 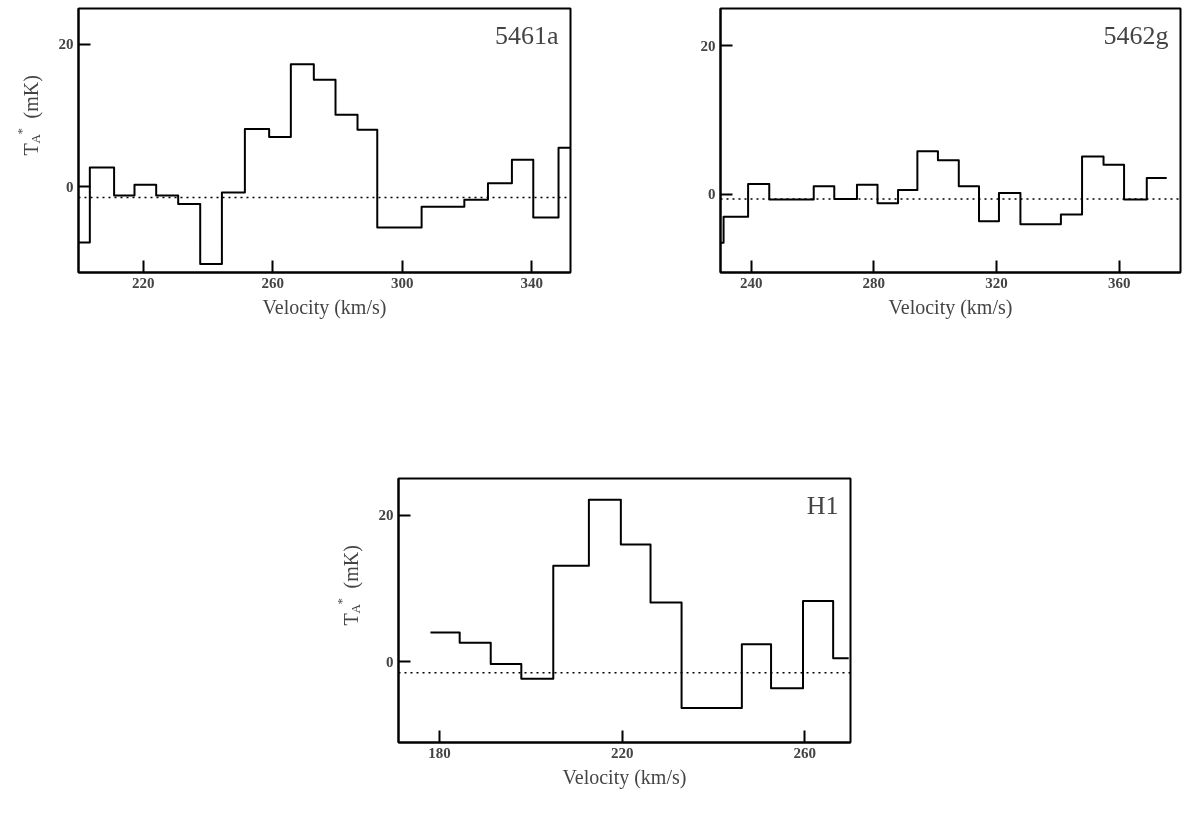 I want to click on x-tick-label: 360, so click(x=1119, y=282).